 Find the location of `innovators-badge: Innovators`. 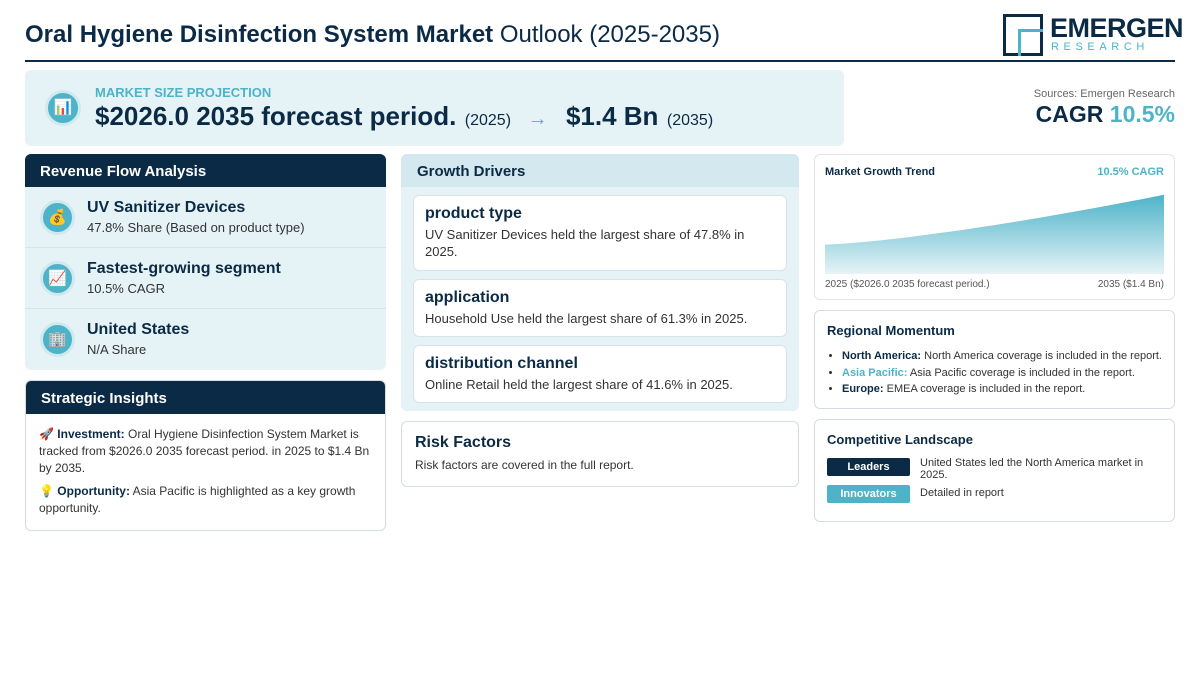

innovators-badge: Innovators is located at coordinates (868, 494).